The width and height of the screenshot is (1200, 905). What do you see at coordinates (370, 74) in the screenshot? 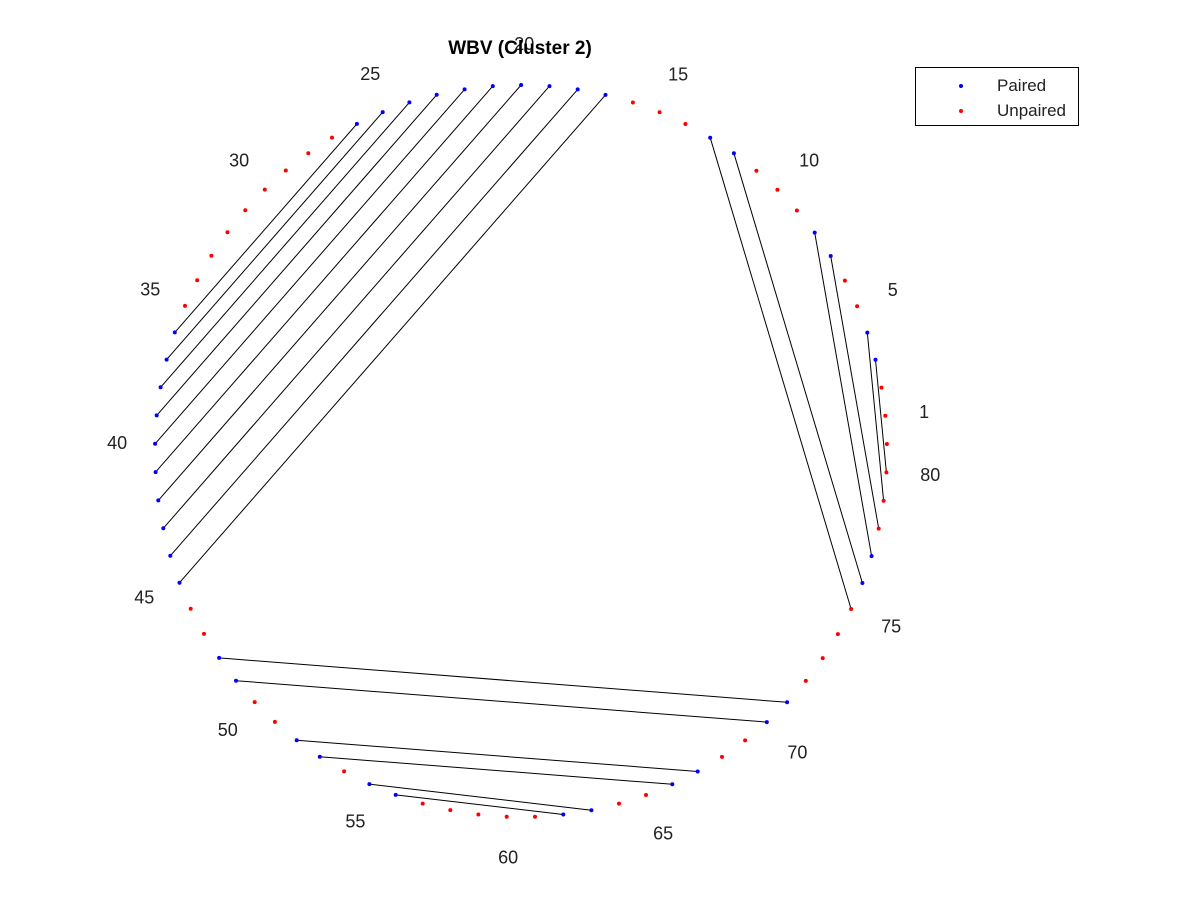
I see `position-label-25: 25` at bounding box center [370, 74].